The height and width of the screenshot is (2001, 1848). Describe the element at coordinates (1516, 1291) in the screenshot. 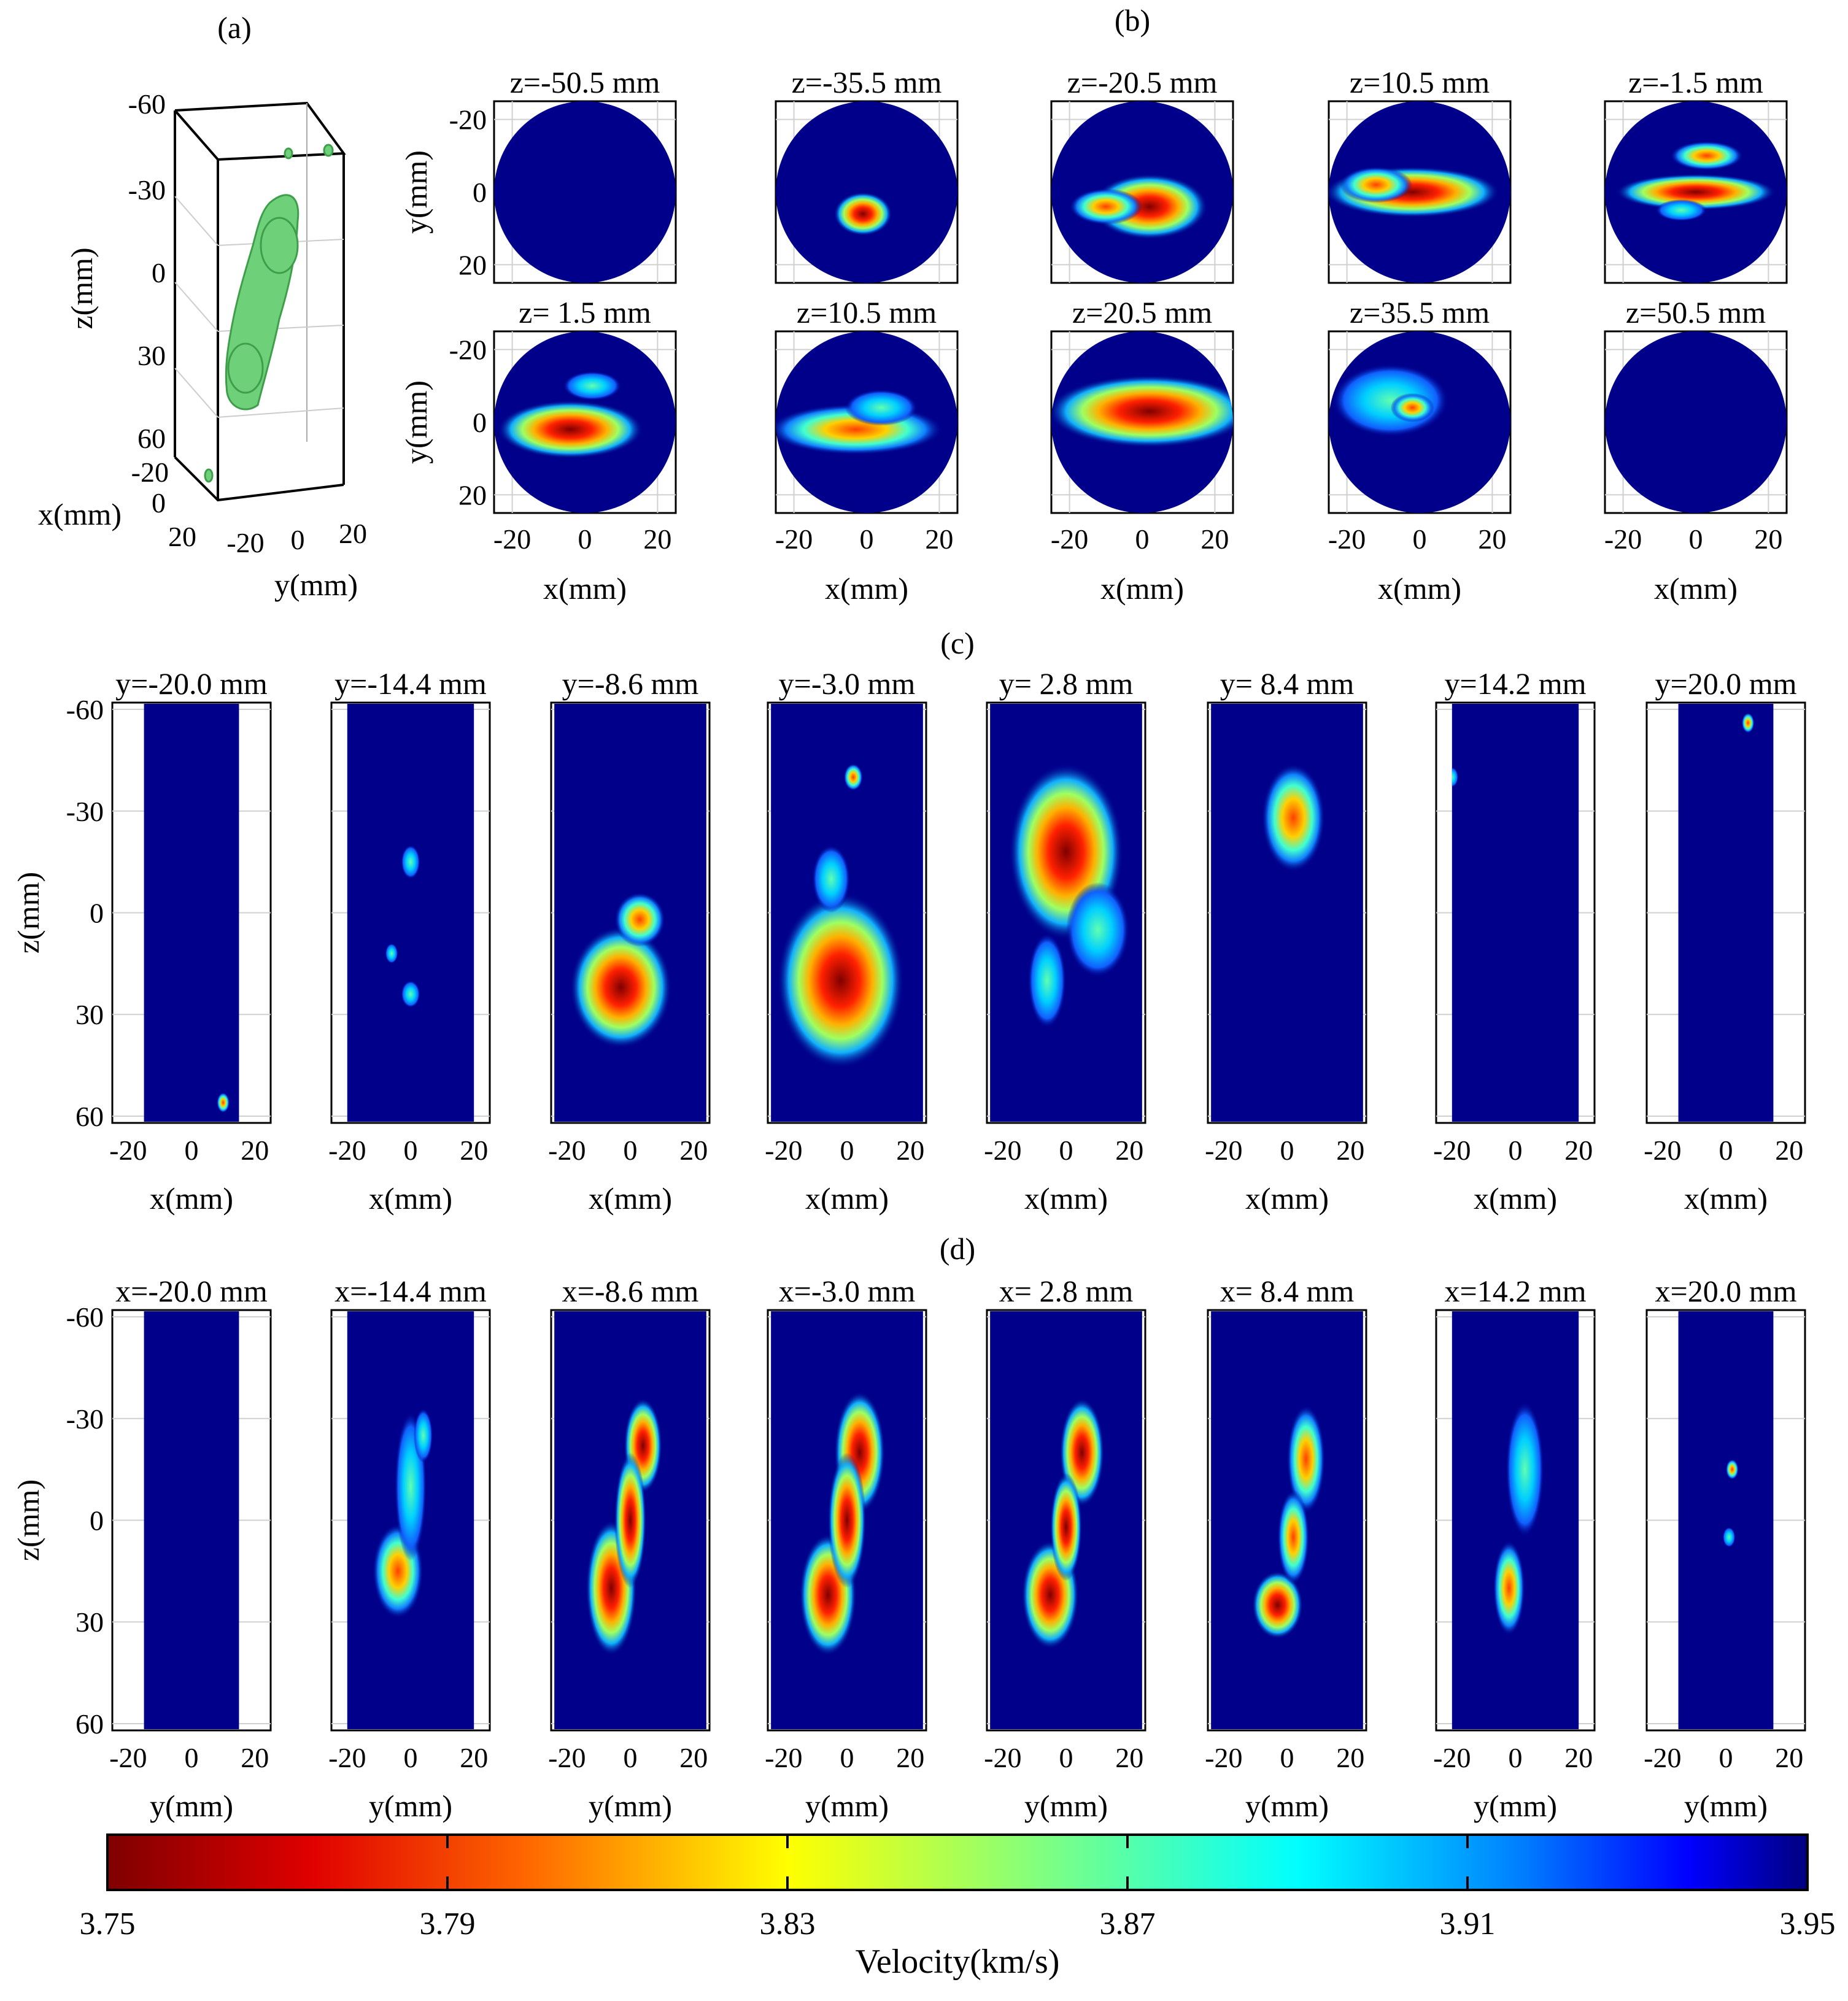

I see `slice-title: x=14.2 mm` at that location.